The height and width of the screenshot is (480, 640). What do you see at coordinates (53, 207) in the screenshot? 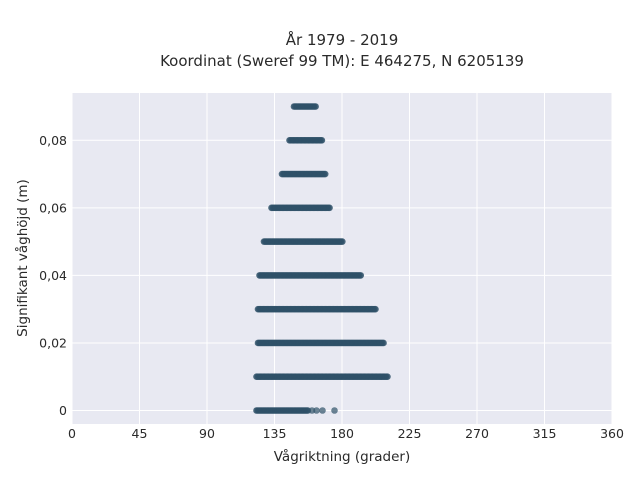
I see `y-tick-label: 0,06` at bounding box center [53, 207].